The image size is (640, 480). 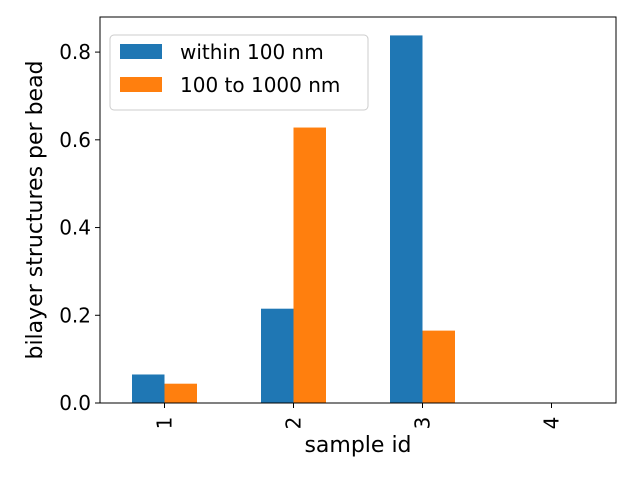 What do you see at coordinates (165, 423) in the screenshot?
I see `x-tick-label: 1` at bounding box center [165, 423].